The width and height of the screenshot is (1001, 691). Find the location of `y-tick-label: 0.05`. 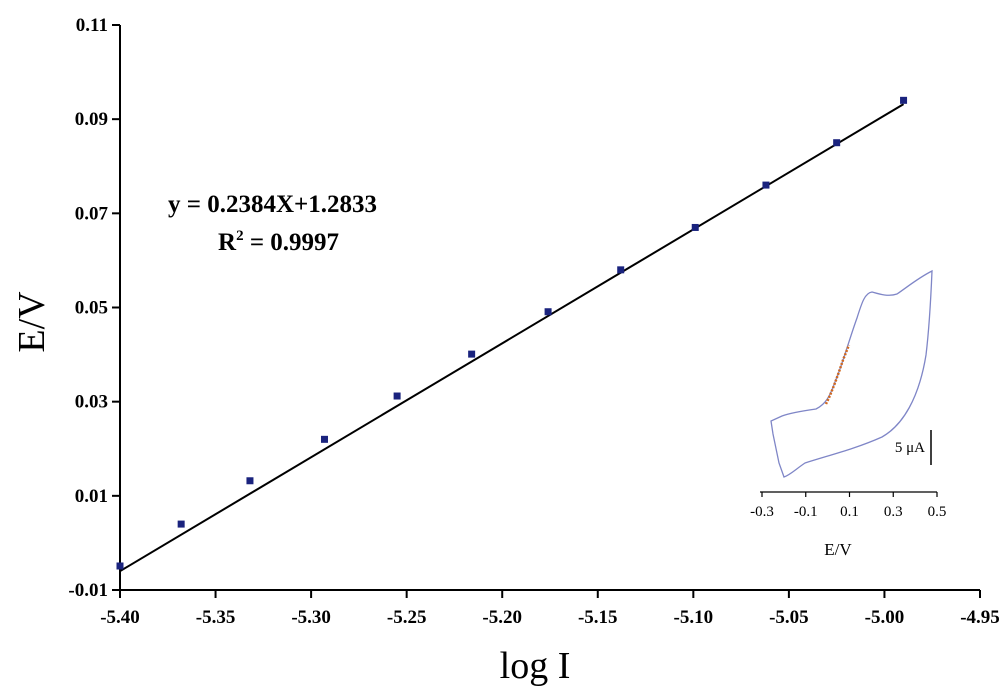

y-tick-label: 0.05 is located at coordinates (91, 308).